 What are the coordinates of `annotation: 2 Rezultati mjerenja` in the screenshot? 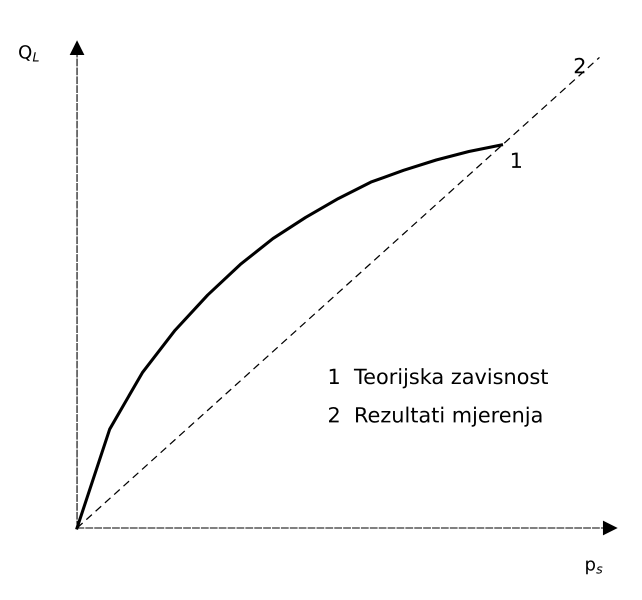 It's located at (435, 416).